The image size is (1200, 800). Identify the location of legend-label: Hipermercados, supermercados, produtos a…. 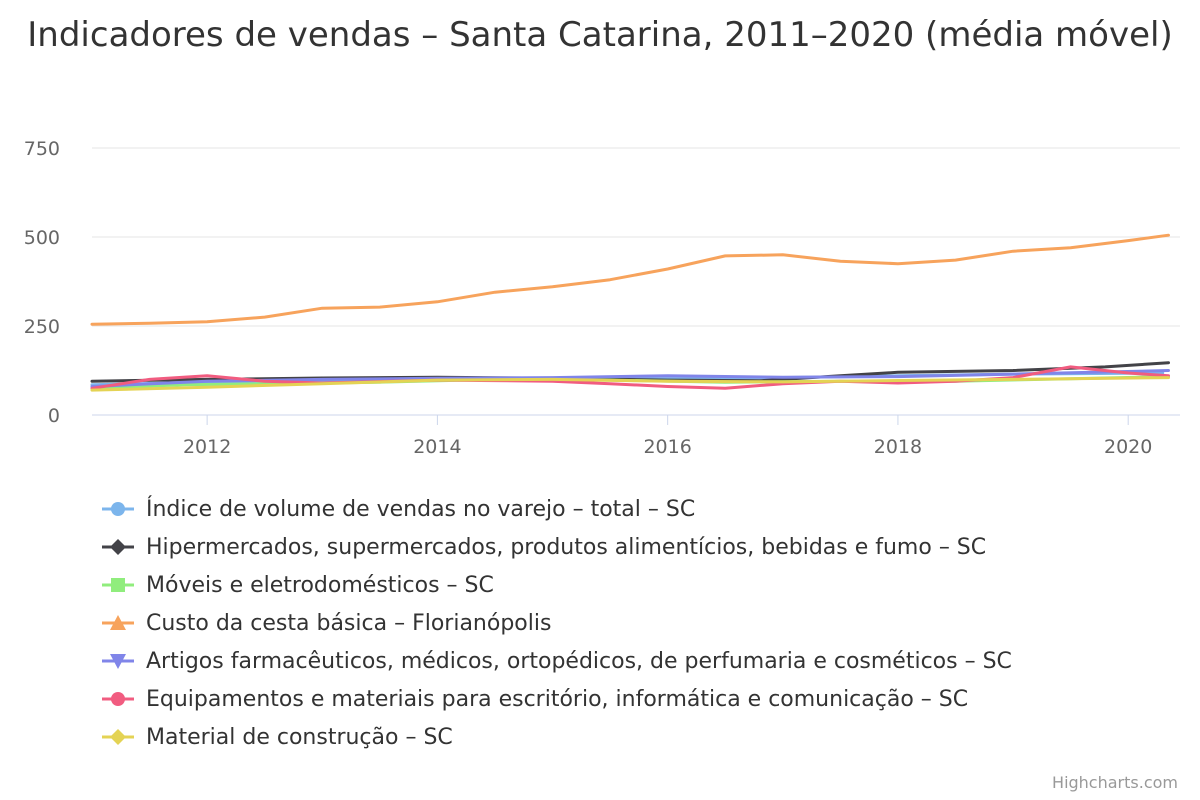
(566, 547).